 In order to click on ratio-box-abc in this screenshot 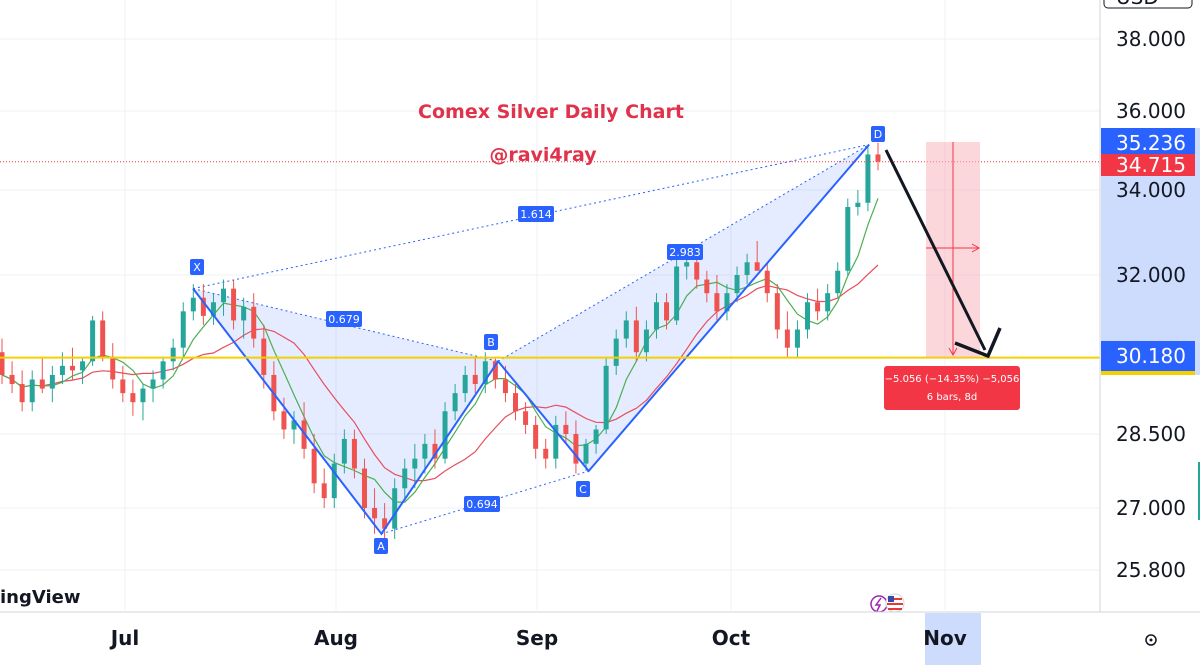, I will do `click(482, 504)`.